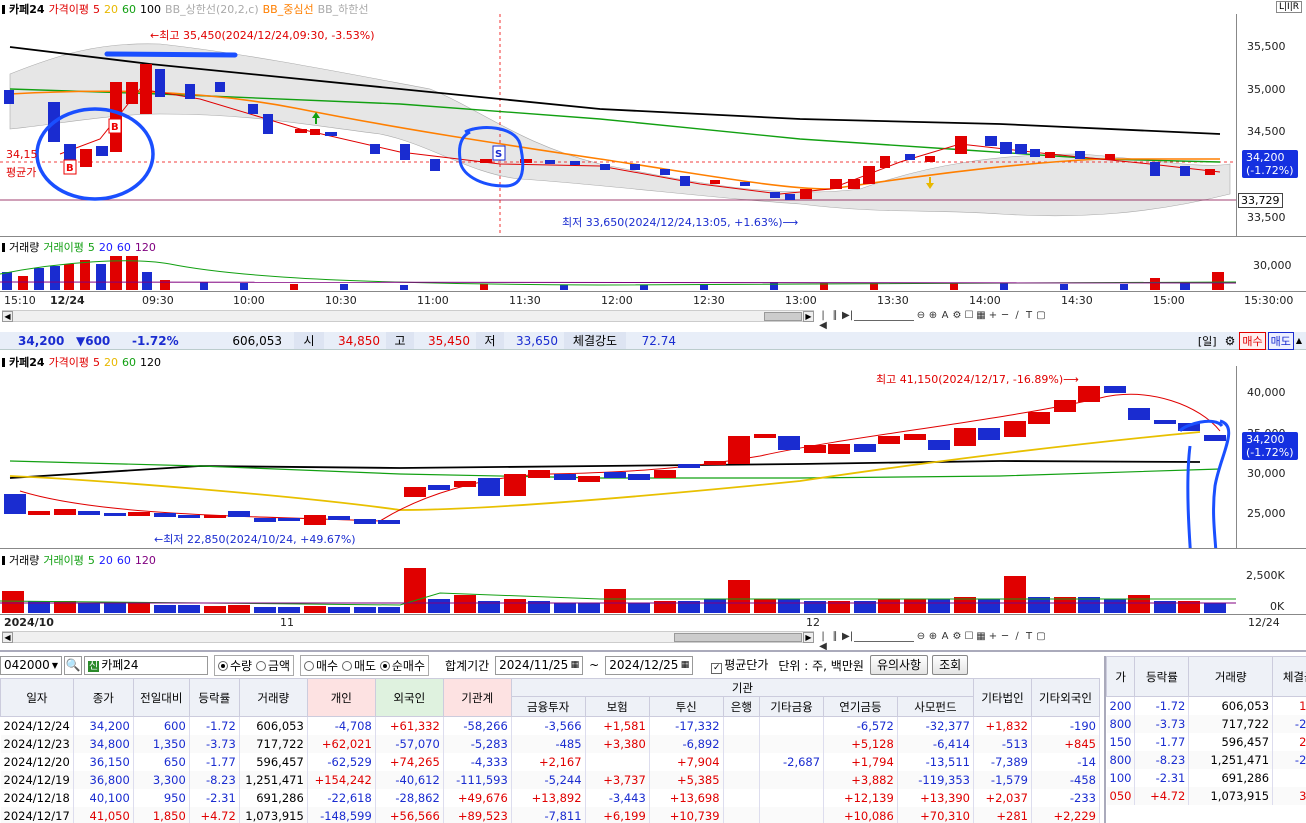 The width and height of the screenshot is (1306, 823). I want to click on gear-icon: ⚙, so click(1230, 340).